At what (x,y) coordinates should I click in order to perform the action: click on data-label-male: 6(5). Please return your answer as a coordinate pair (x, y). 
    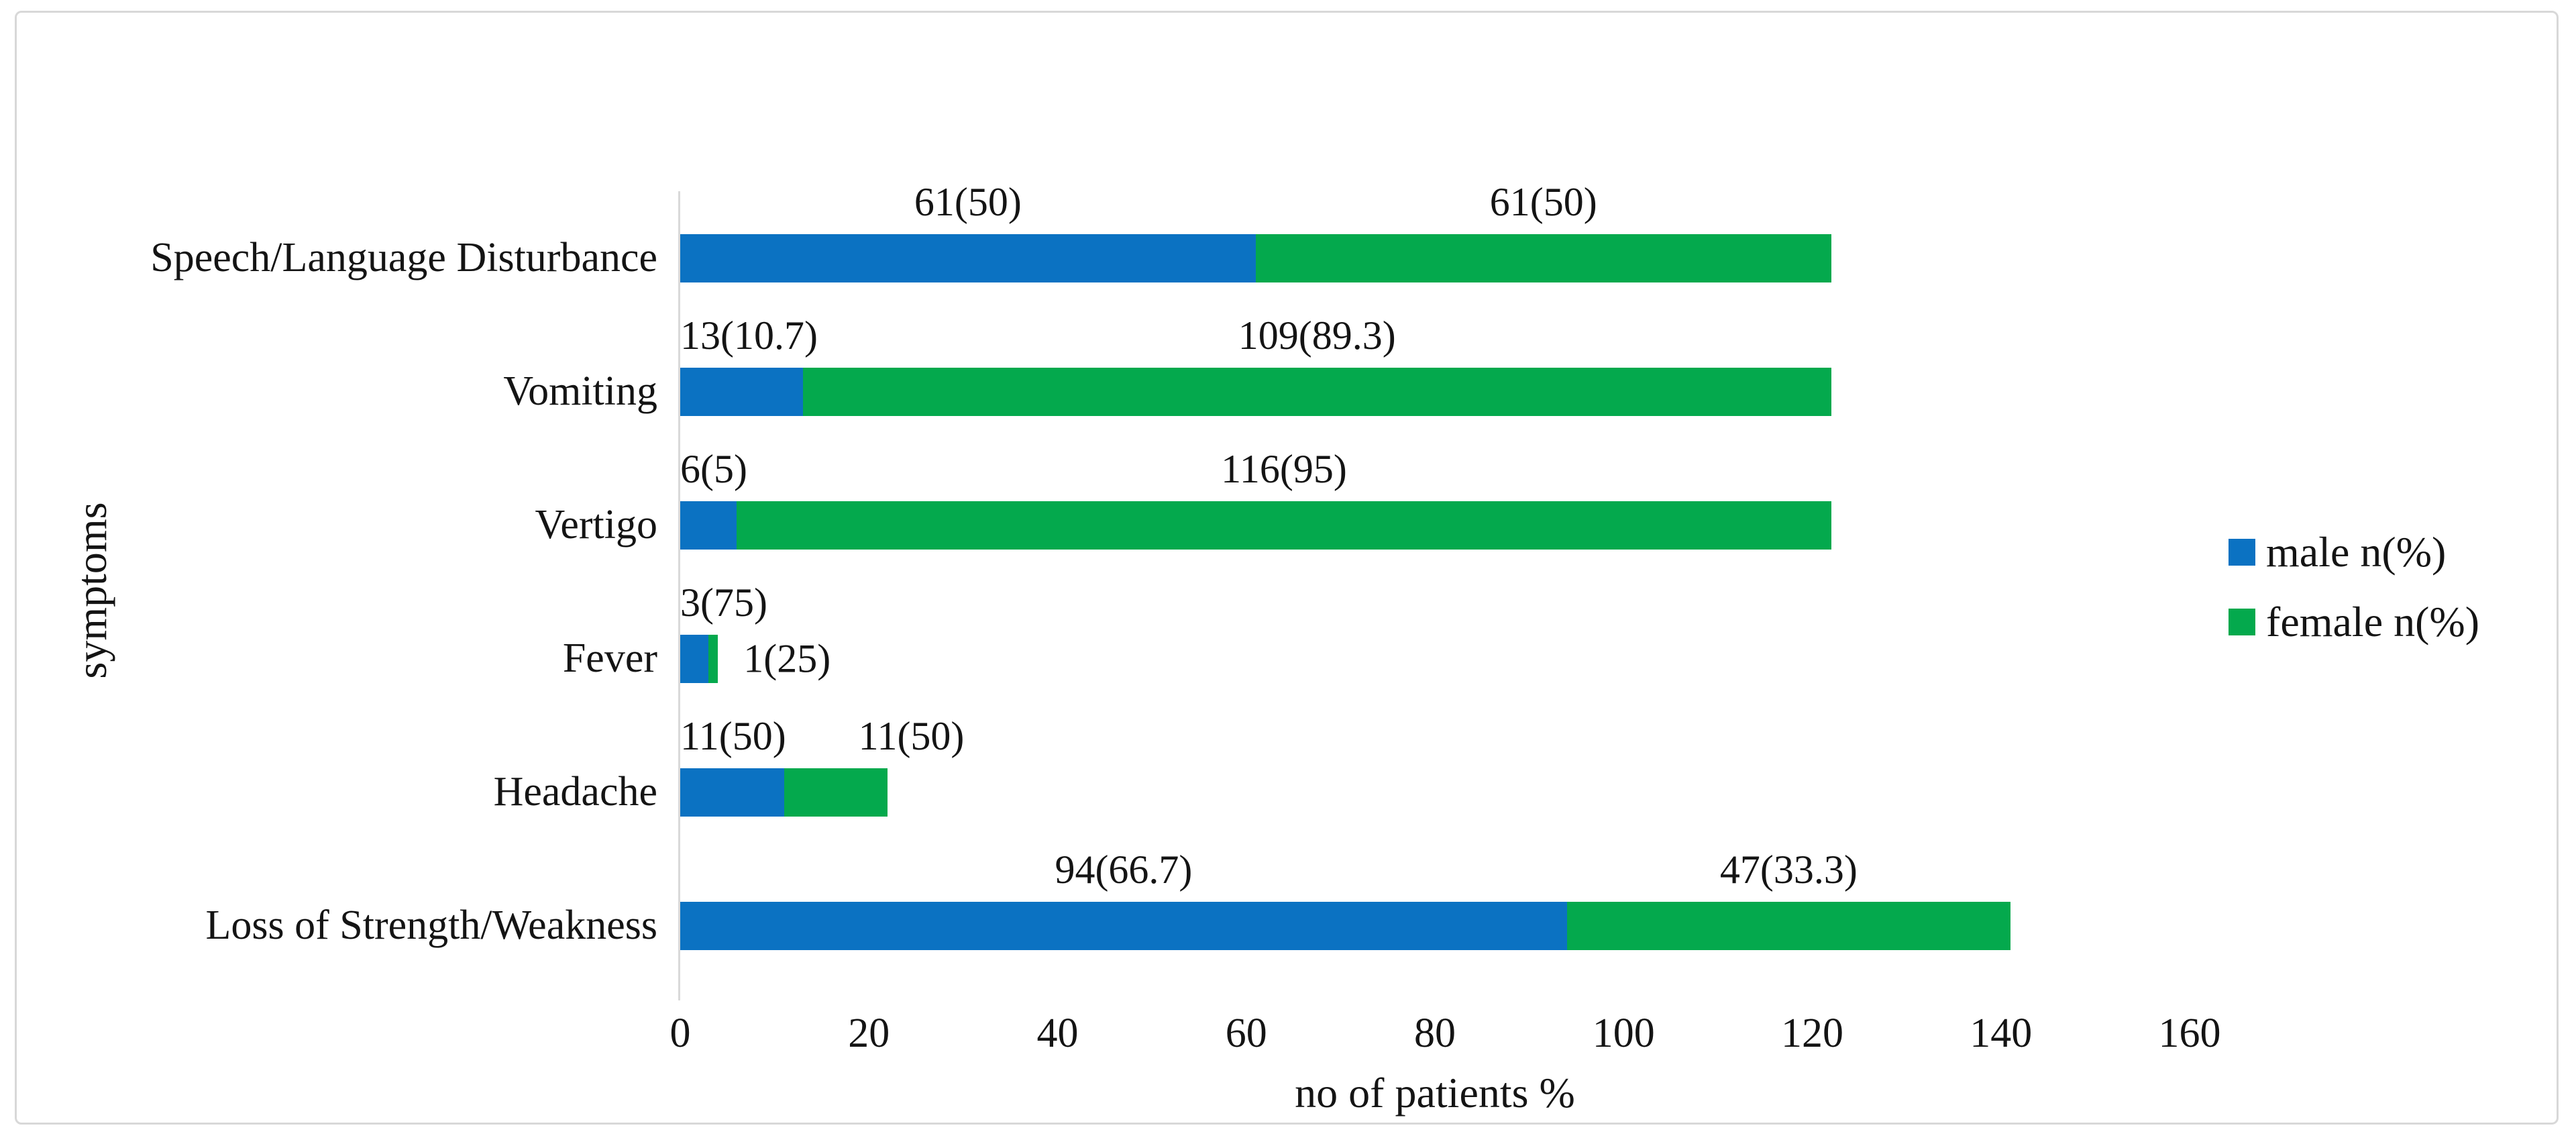
    Looking at the image, I should click on (713, 468).